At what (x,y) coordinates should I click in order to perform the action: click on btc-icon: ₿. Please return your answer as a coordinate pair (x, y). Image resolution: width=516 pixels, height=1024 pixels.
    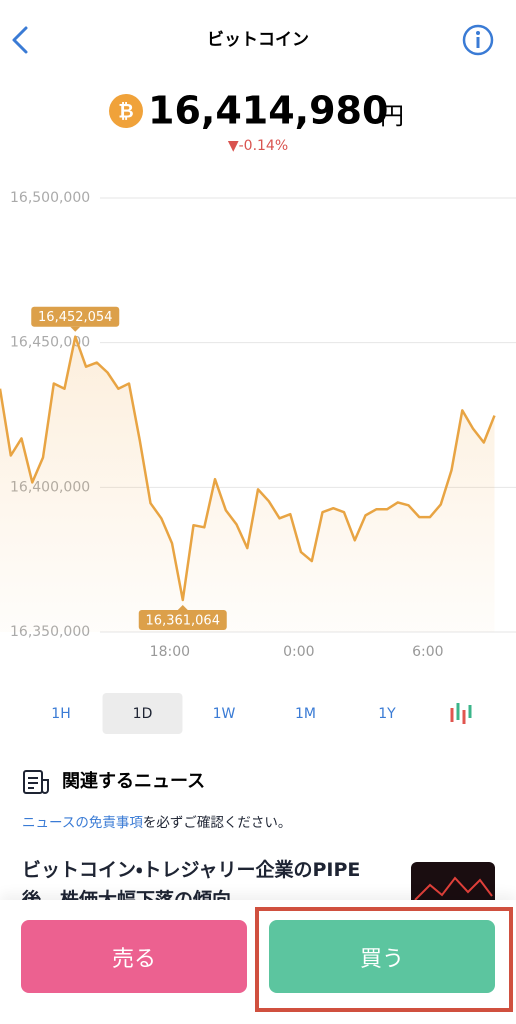
    Looking at the image, I should click on (126, 111).